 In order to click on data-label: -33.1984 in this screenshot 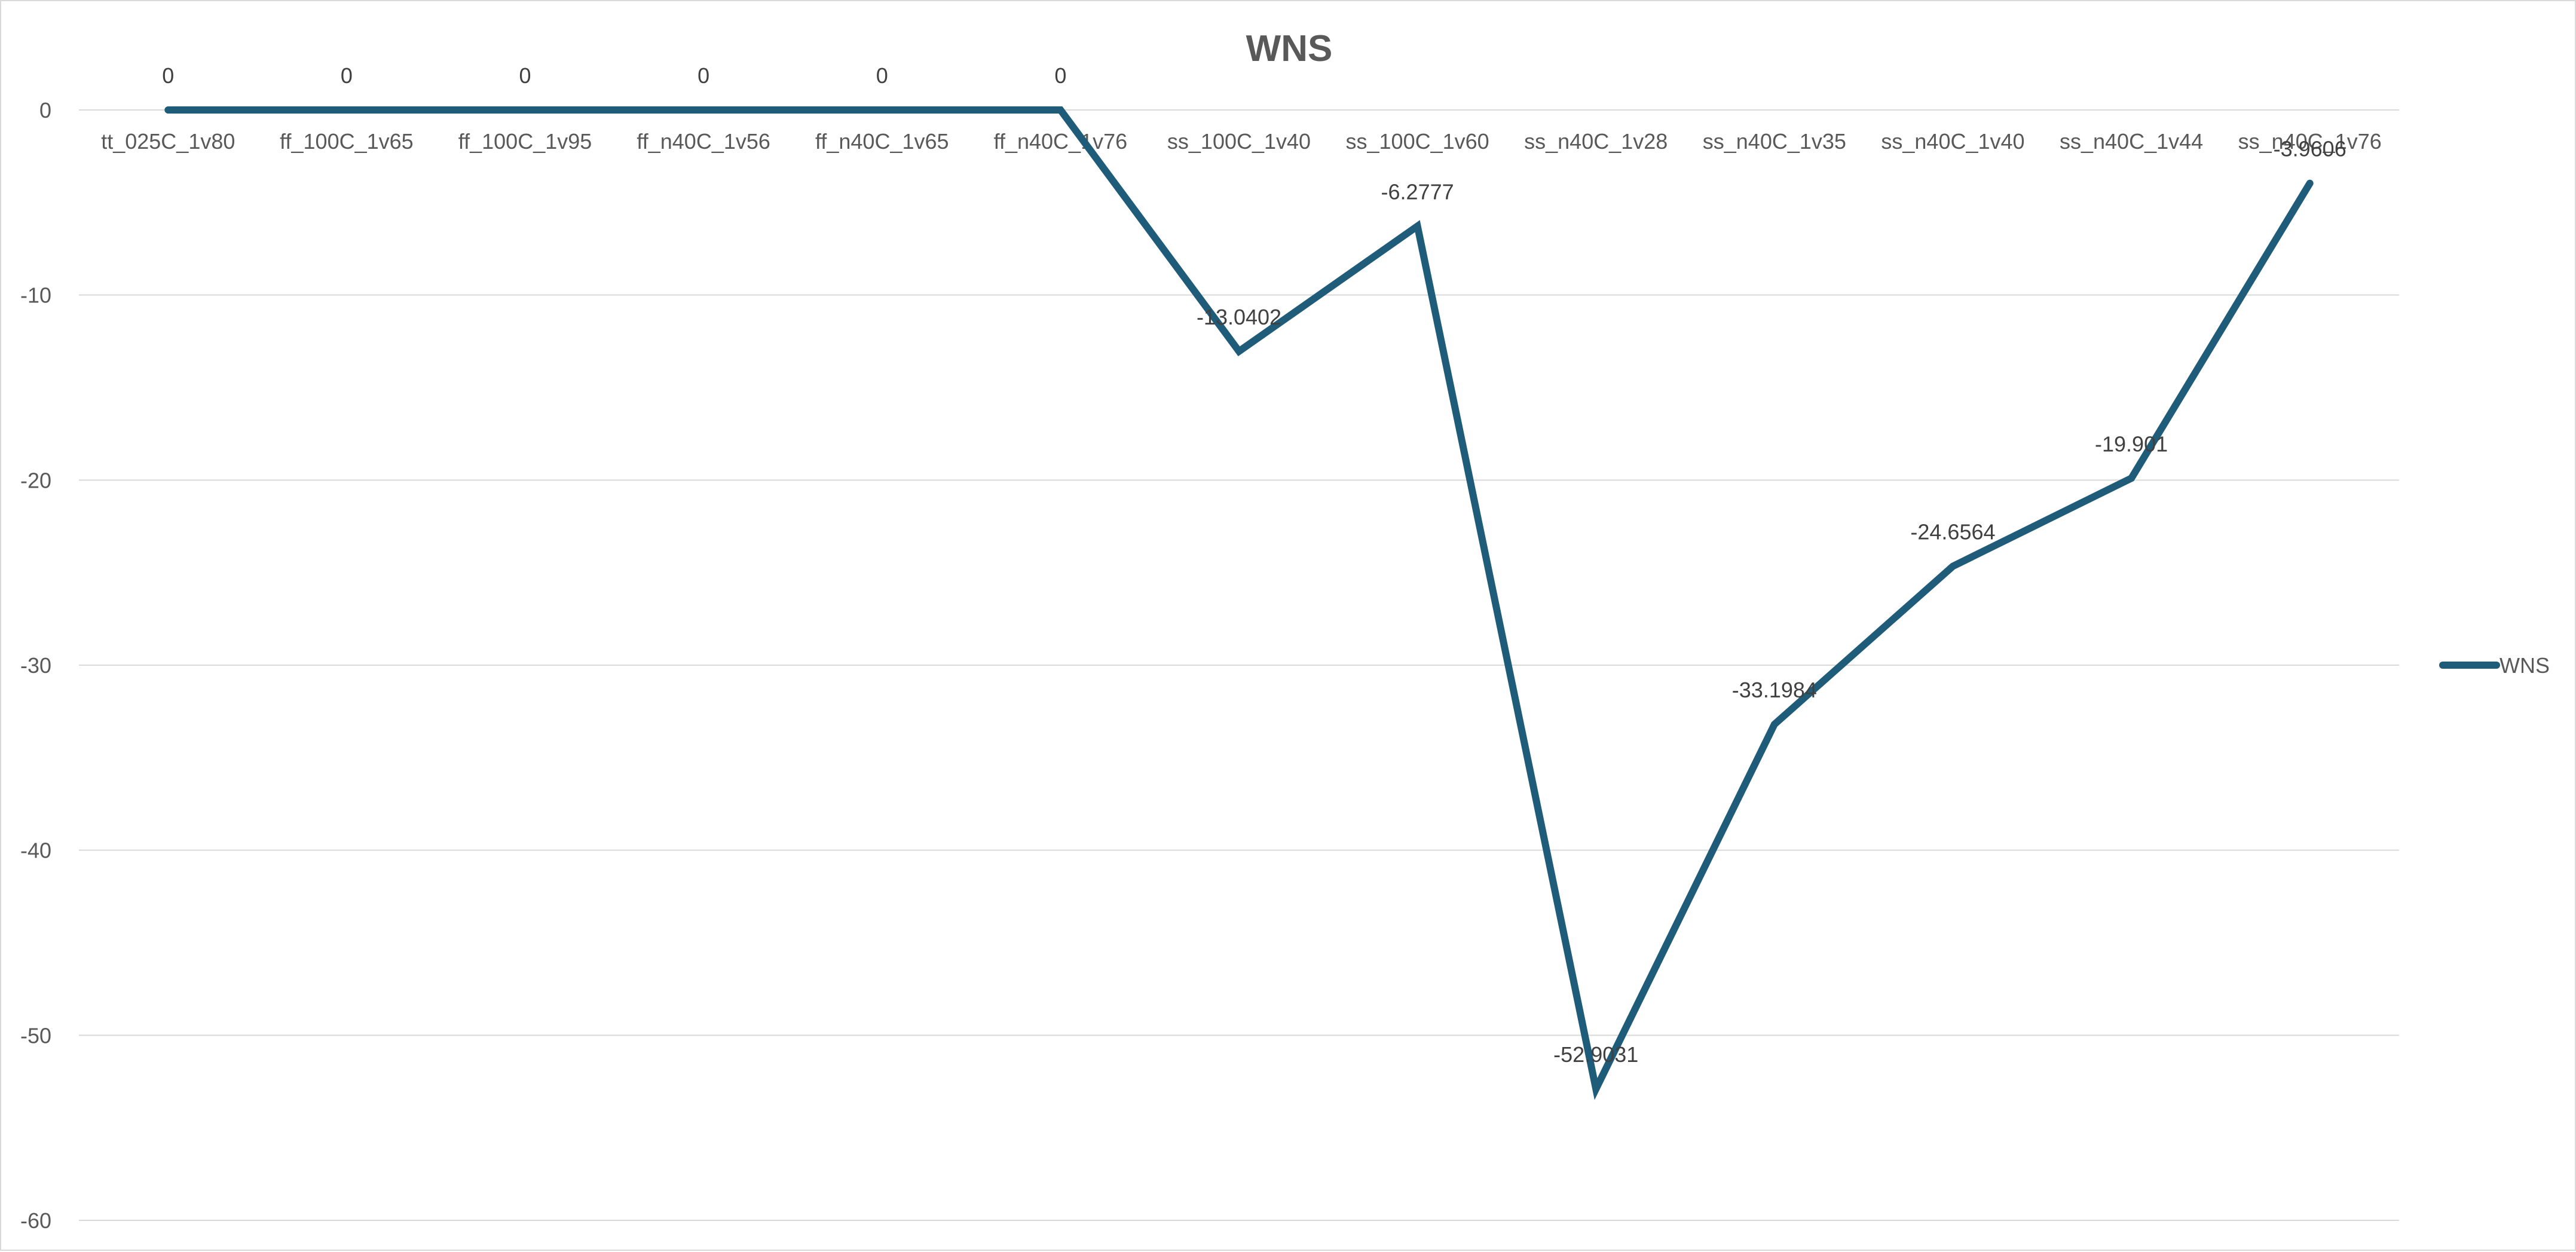, I will do `click(1774, 690)`.